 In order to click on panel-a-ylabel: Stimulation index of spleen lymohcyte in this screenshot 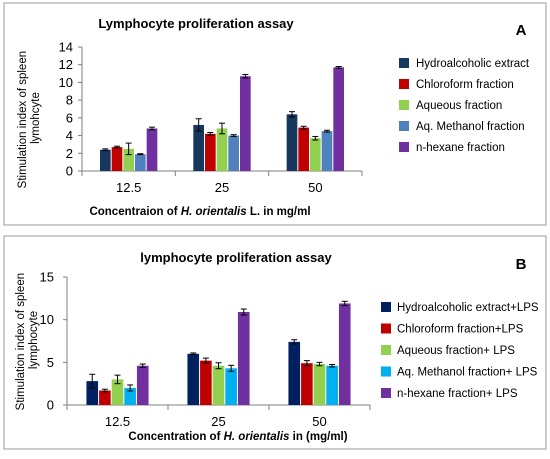, I will do `click(29, 118)`.